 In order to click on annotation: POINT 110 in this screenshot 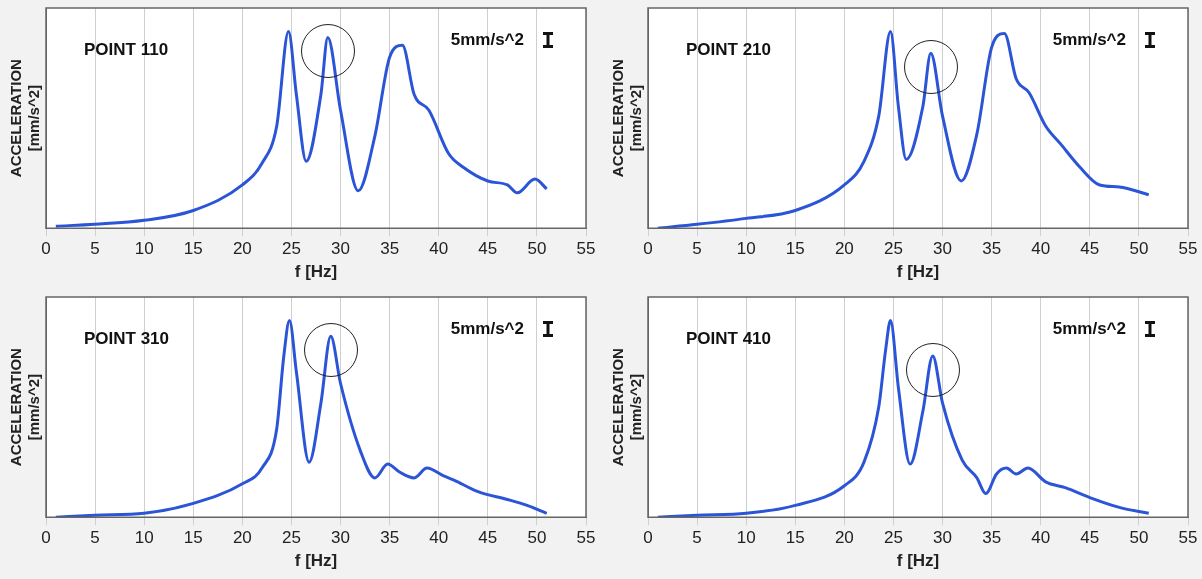, I will do `click(126, 49)`.